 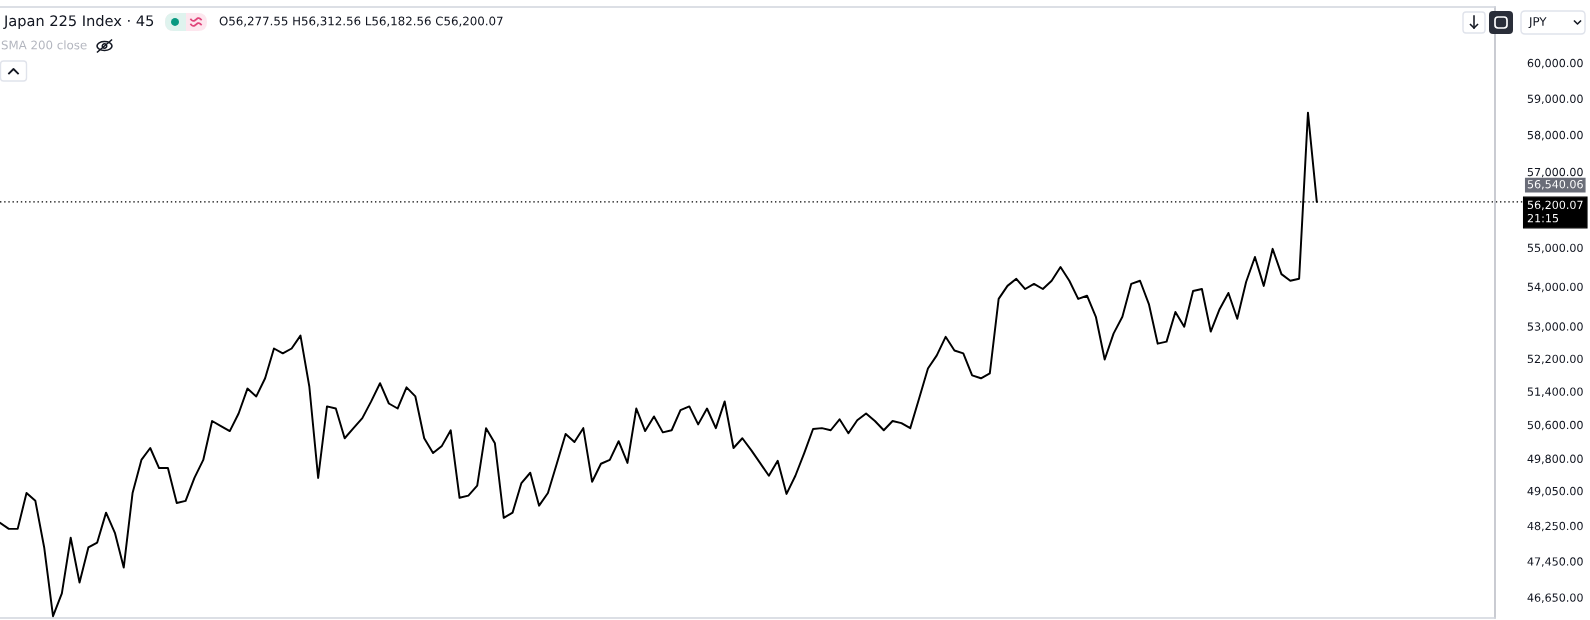 What do you see at coordinates (1555, 491) in the screenshot?
I see `y-tick-label: 49,050.00` at bounding box center [1555, 491].